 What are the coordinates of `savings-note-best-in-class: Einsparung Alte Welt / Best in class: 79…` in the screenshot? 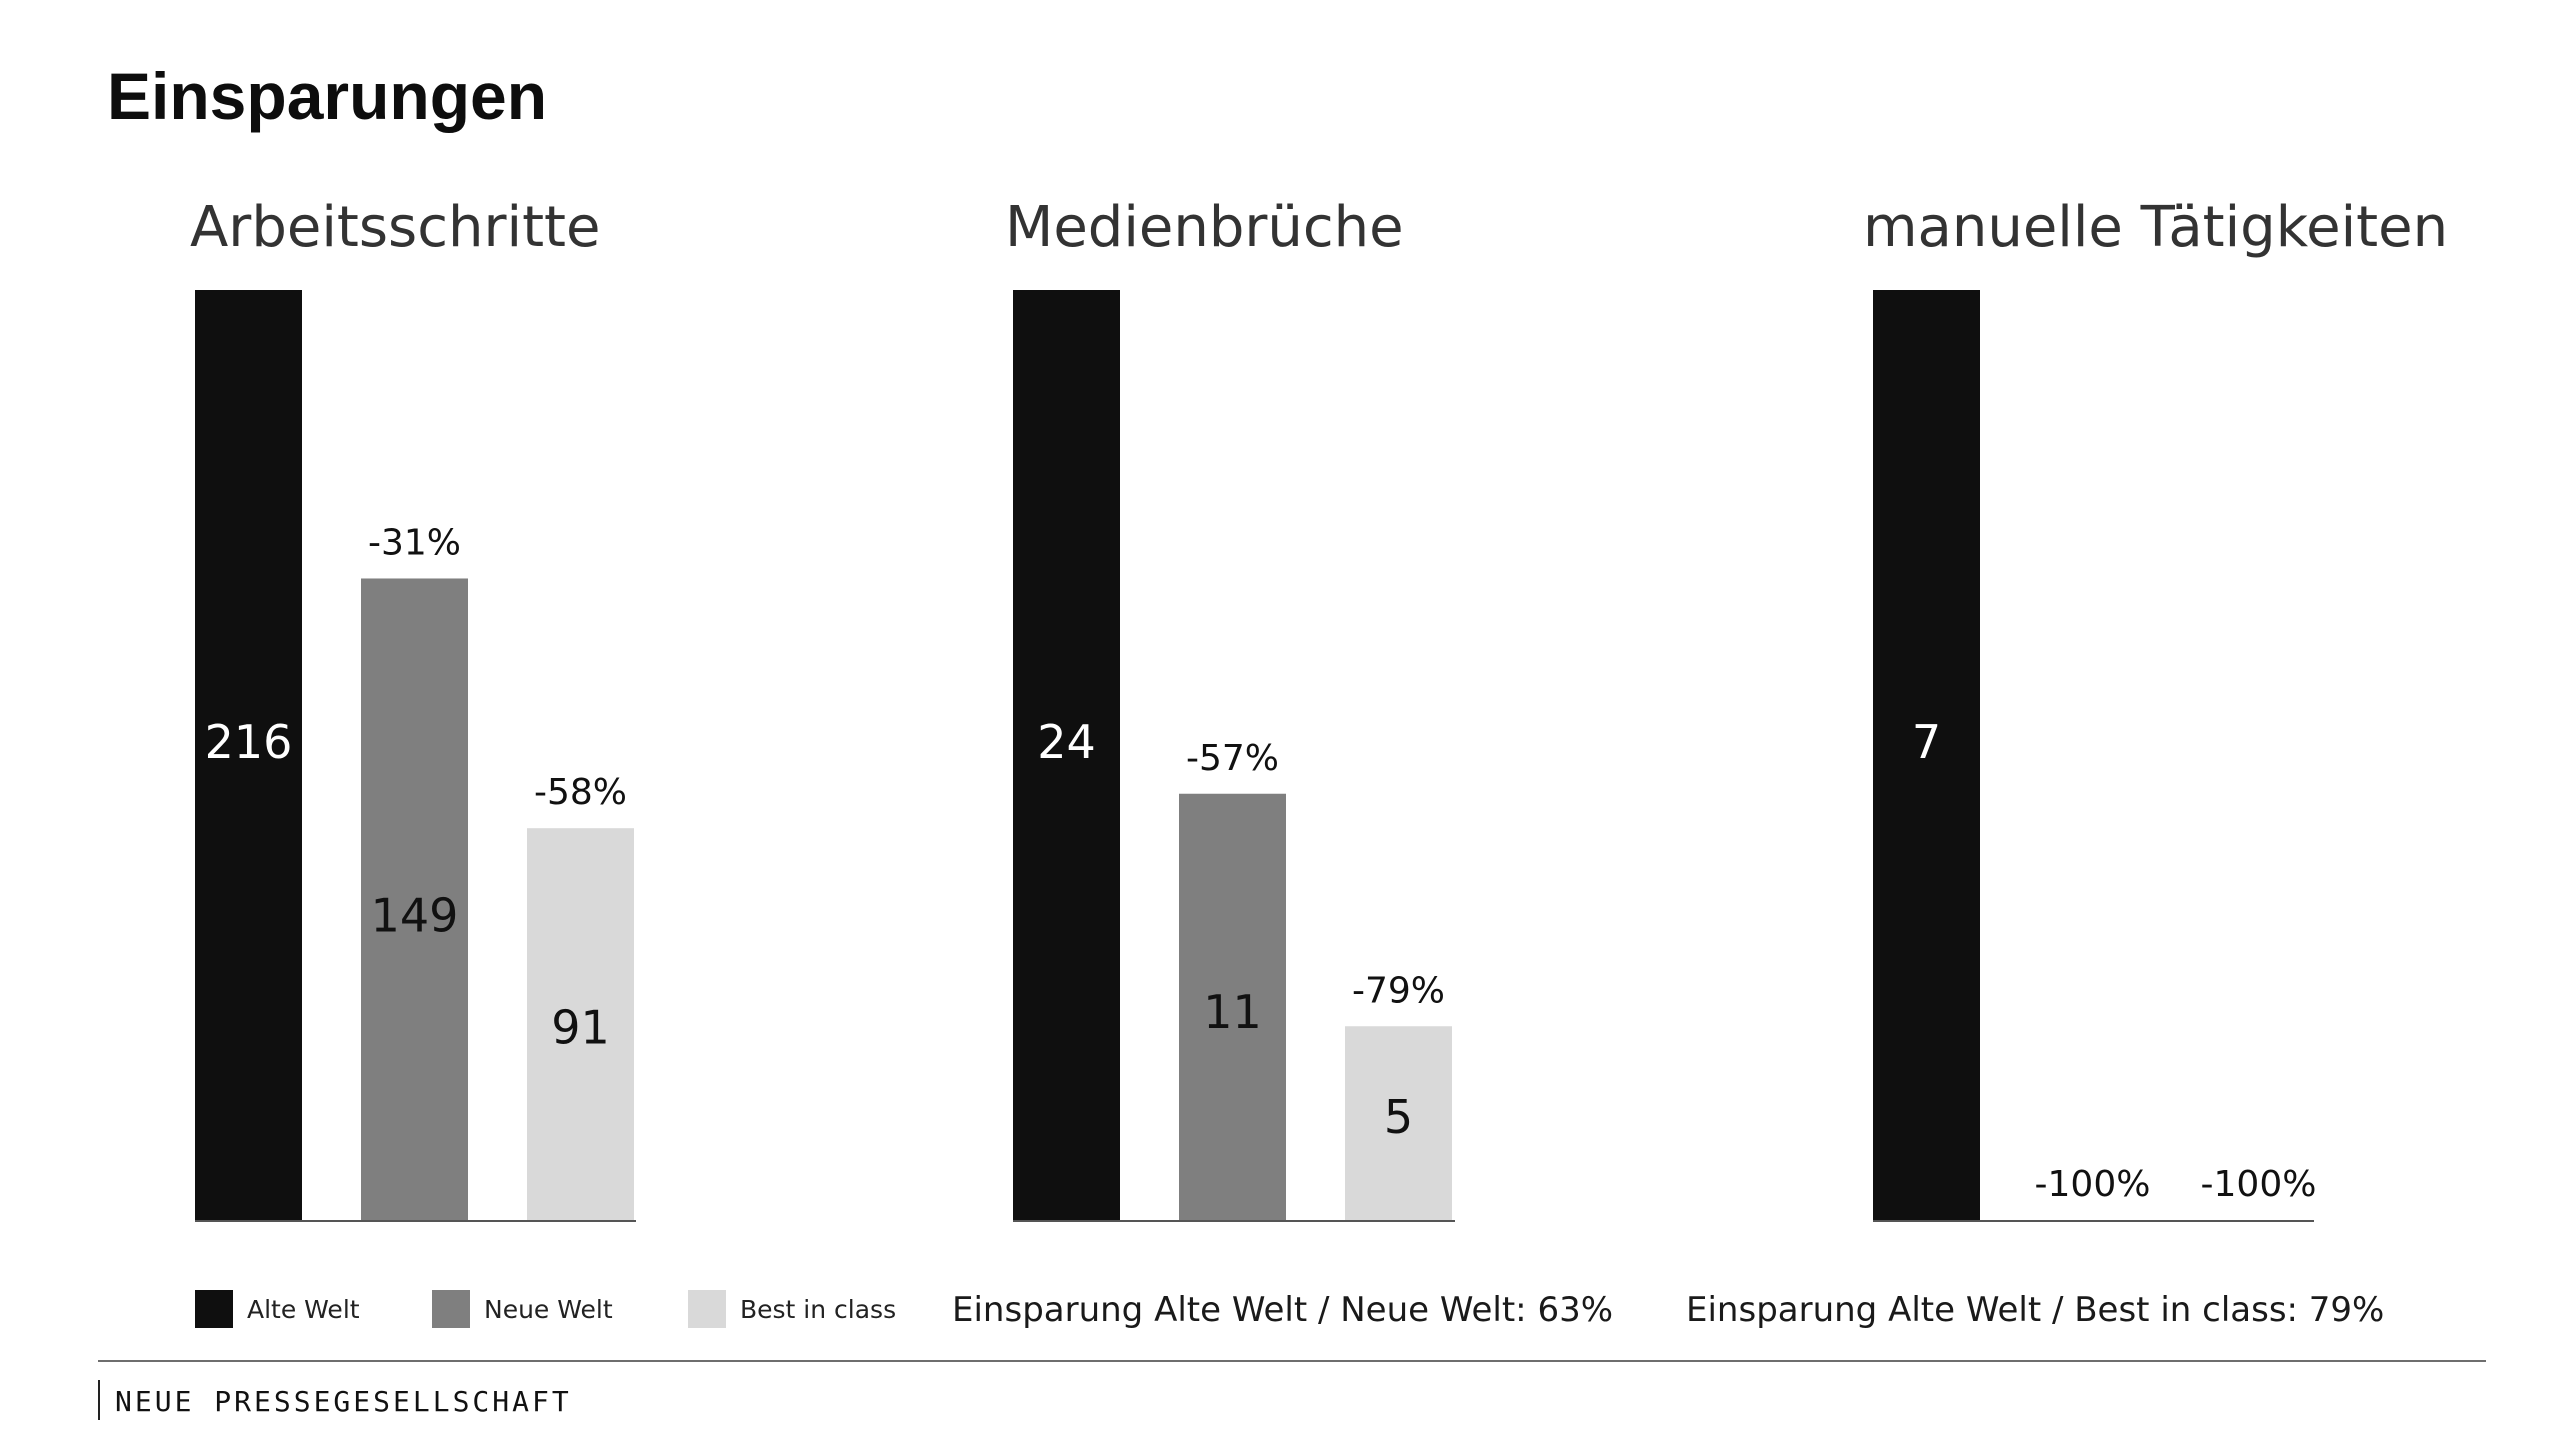 It's located at (2035, 1310).